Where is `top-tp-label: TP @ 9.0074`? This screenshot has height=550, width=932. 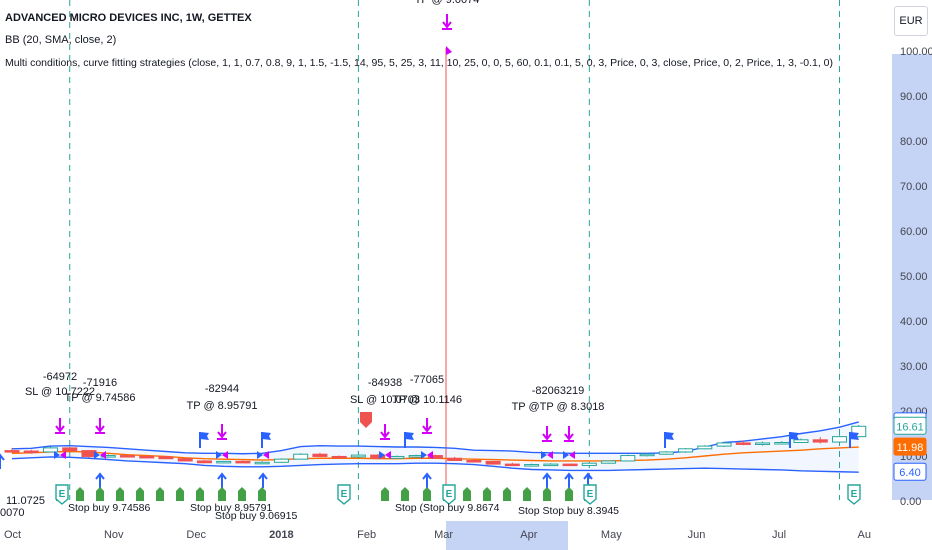
top-tp-label: TP @ 9.0074 is located at coordinates (447, 3).